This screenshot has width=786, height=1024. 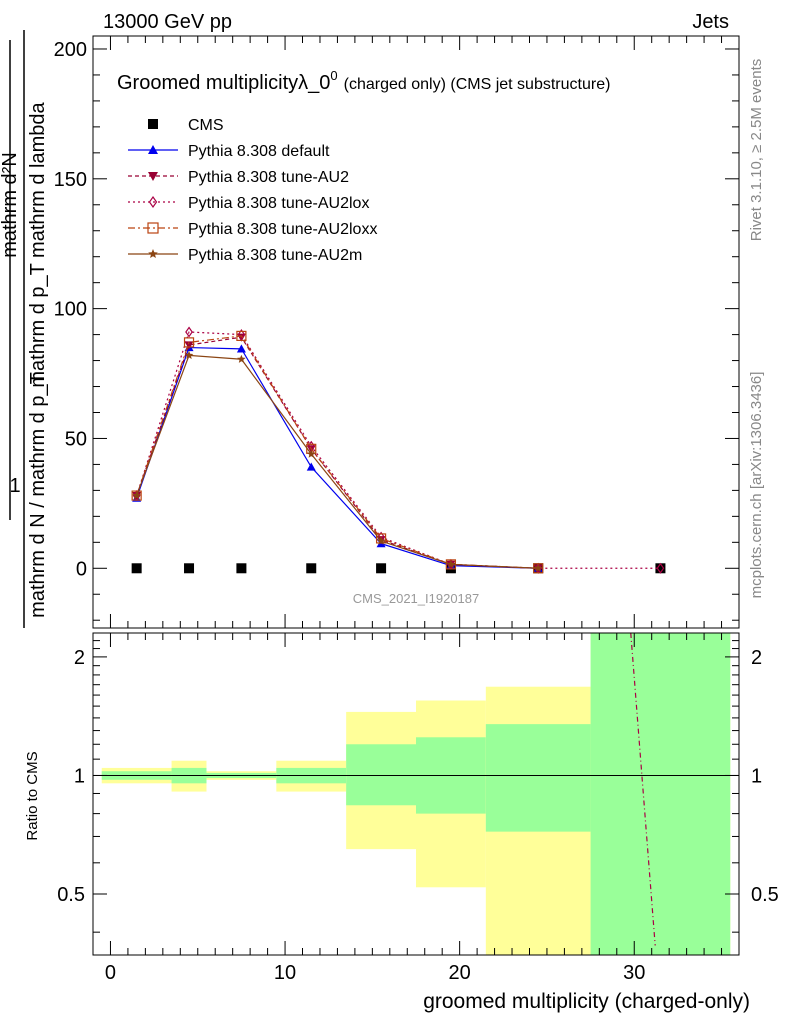 What do you see at coordinates (268, 177) in the screenshot?
I see `legend-label: Pythia 8.308 tune-AU2` at bounding box center [268, 177].